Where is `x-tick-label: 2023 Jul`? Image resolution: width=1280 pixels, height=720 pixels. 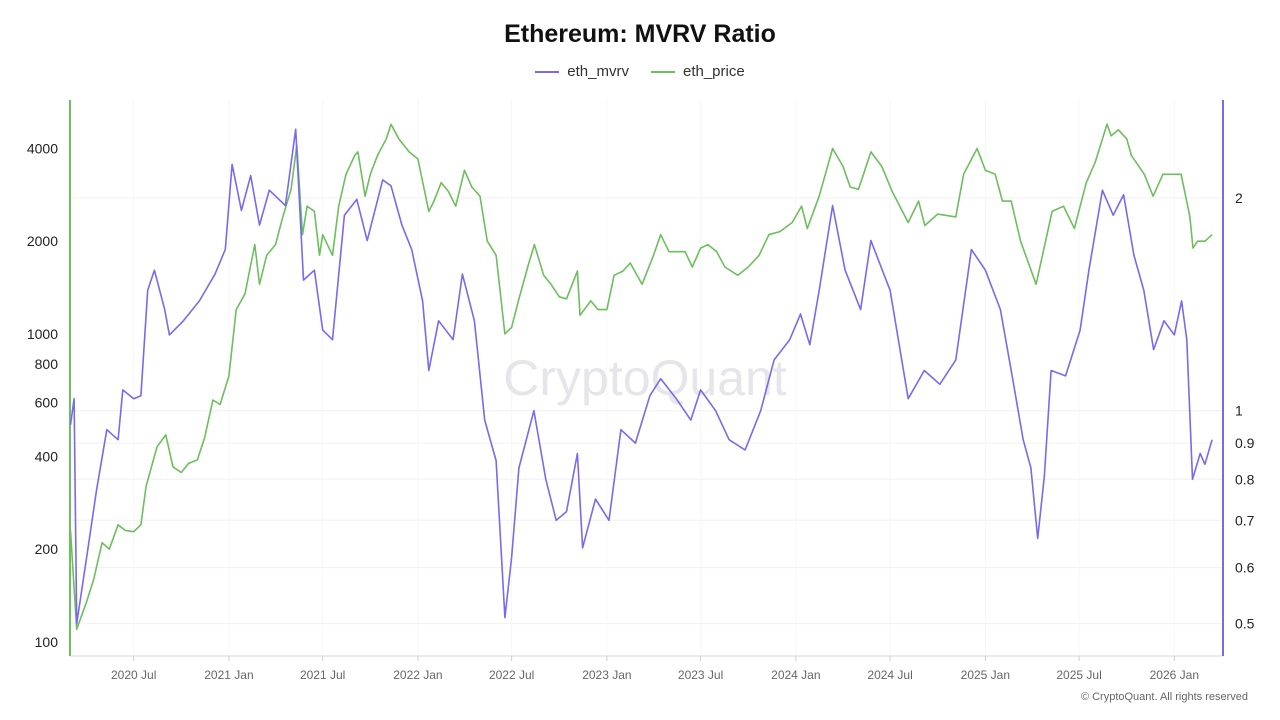
x-tick-label: 2023 Jul is located at coordinates (700, 675).